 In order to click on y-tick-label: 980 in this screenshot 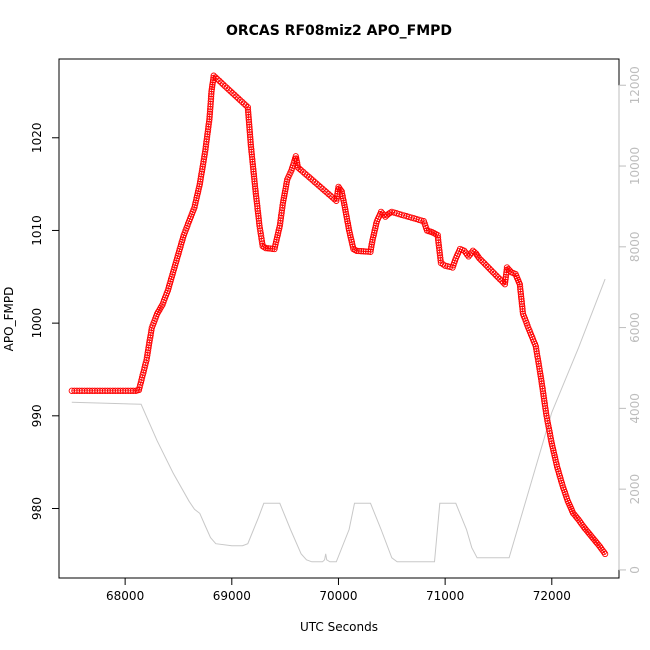, I will do `click(37, 508)`.